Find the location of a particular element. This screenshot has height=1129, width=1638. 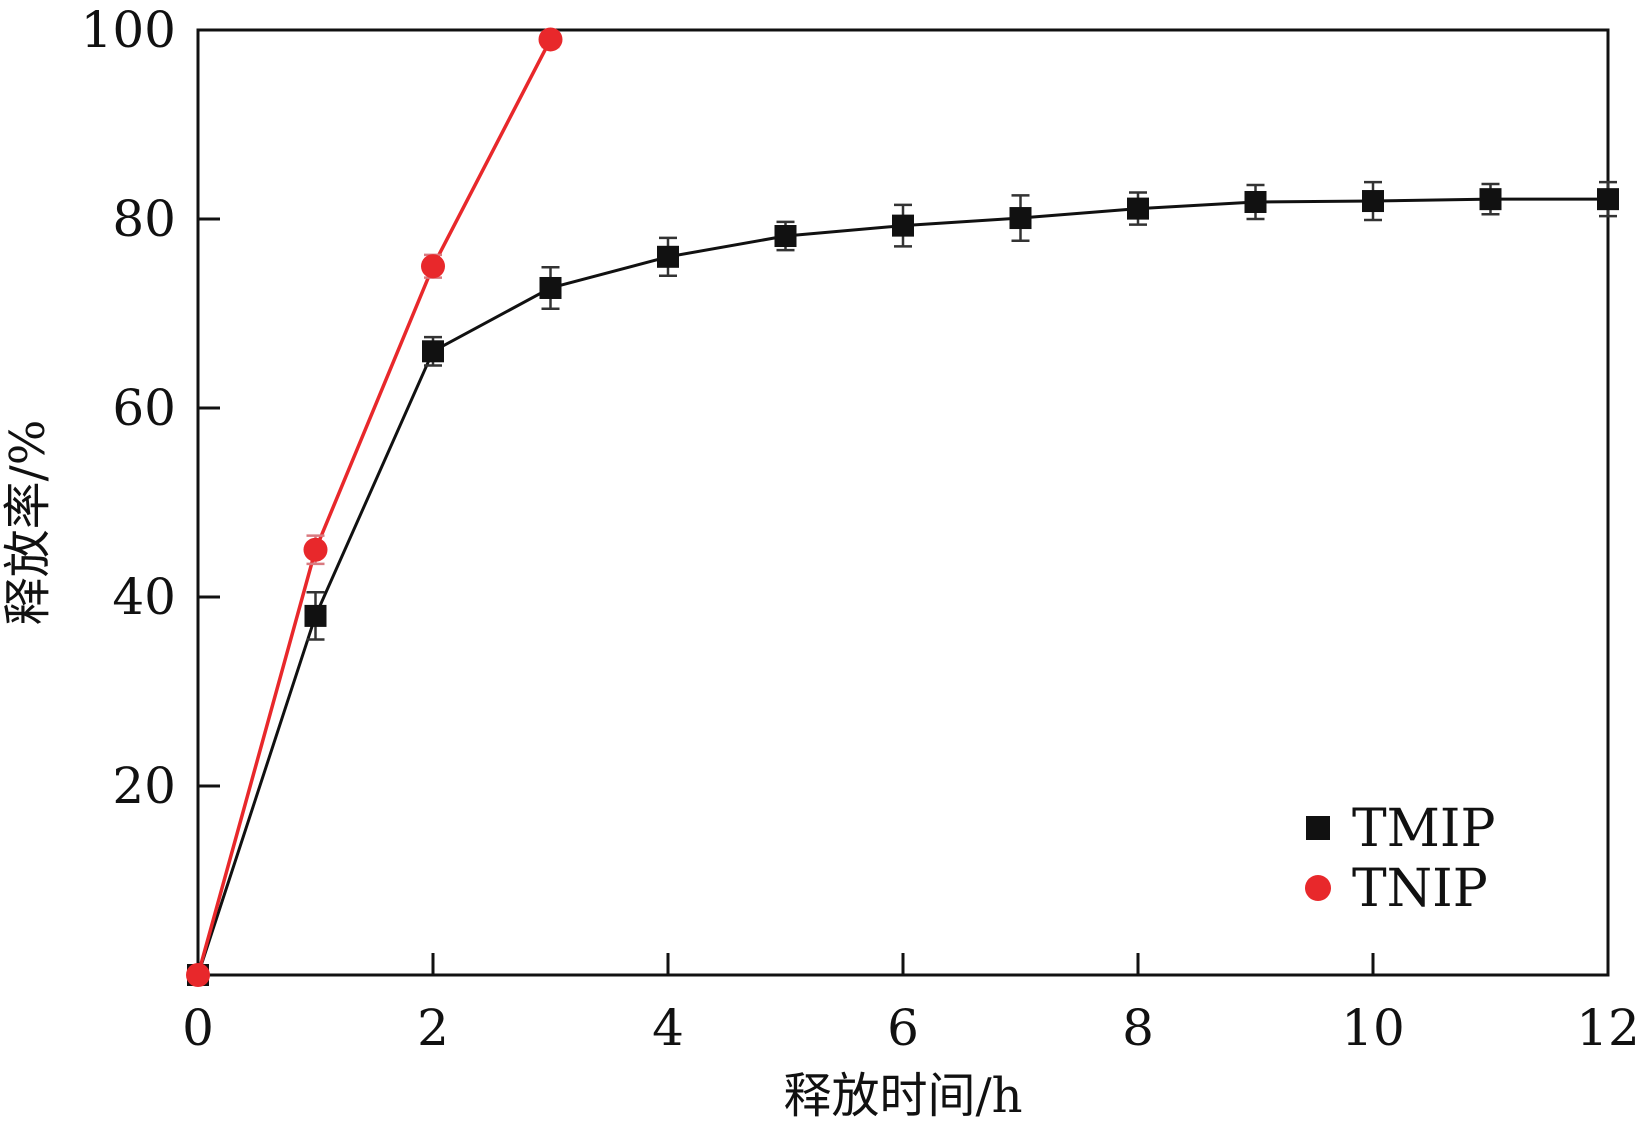

y-tick-label: 100 is located at coordinates (128, 30).